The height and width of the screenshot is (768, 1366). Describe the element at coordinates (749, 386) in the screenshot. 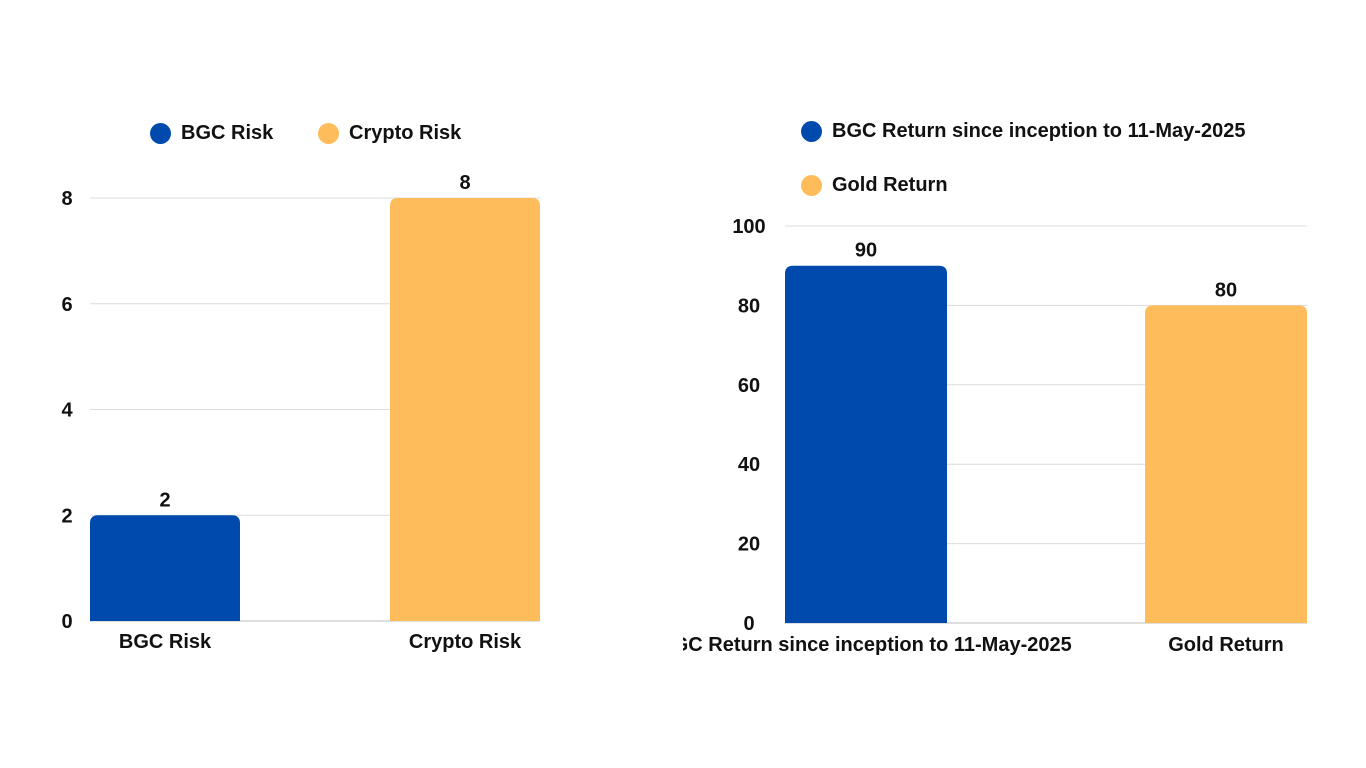

I see `y-tick-label: 60` at that location.